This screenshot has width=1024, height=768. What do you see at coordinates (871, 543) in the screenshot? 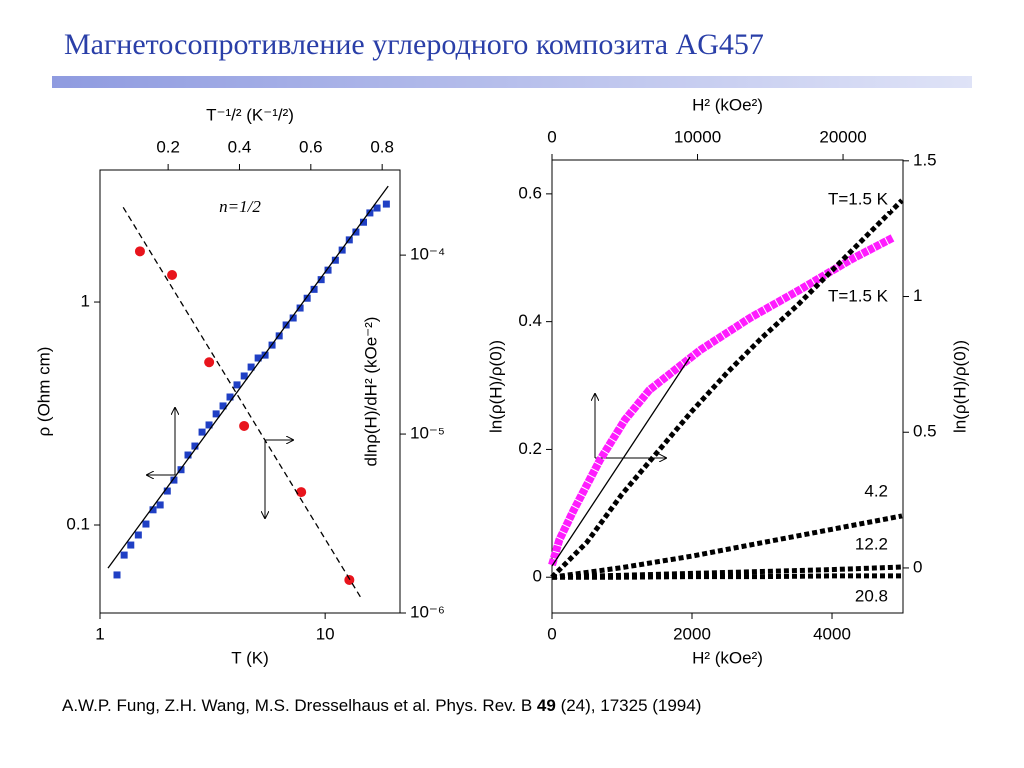
I see `series-label: 12.2` at bounding box center [871, 543].